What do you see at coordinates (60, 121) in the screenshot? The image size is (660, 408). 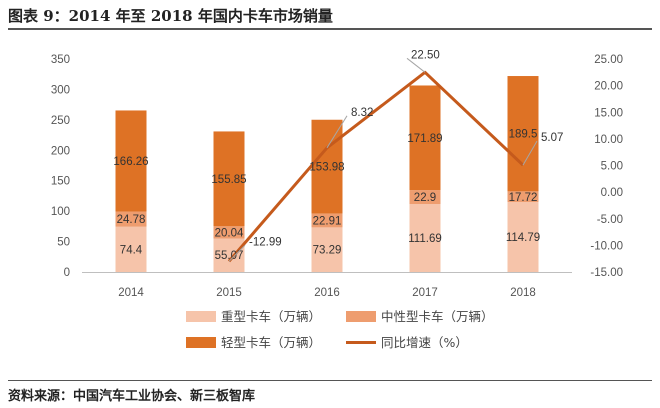 I see `y-tick-label: 250` at bounding box center [60, 121].